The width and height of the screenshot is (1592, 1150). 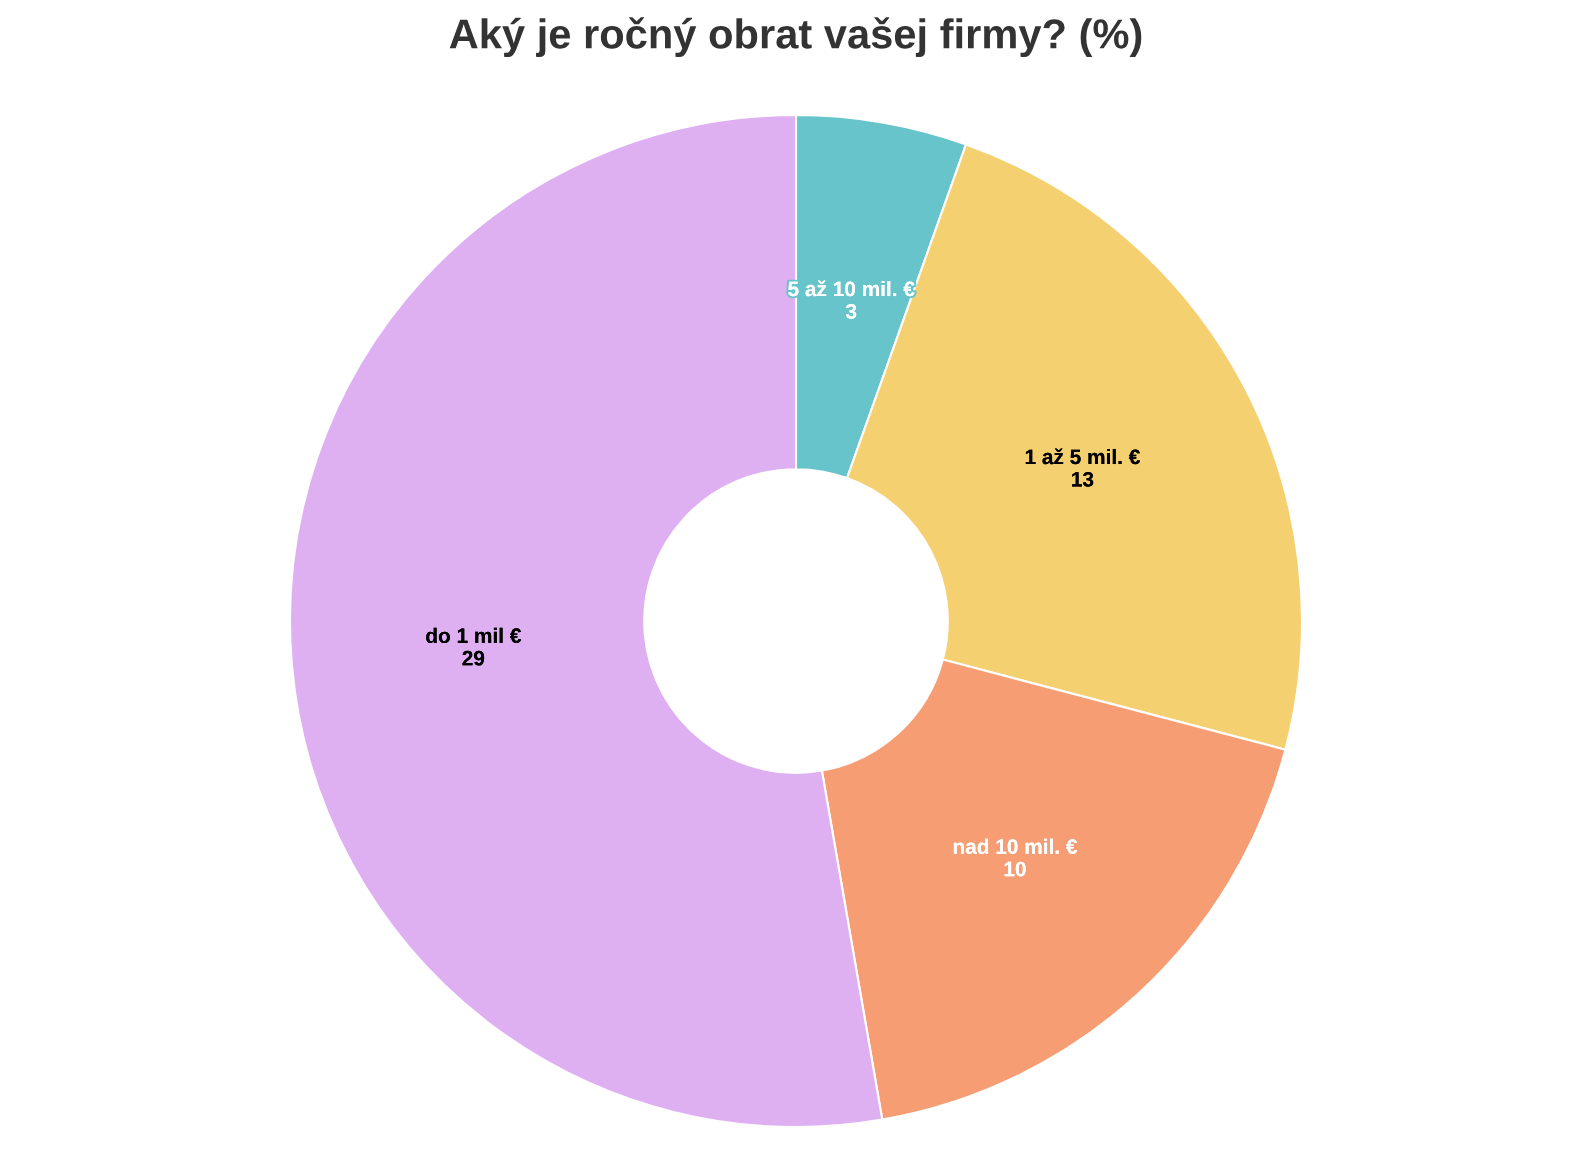 I want to click on slice-label: do 1 mil €, so click(x=474, y=635).